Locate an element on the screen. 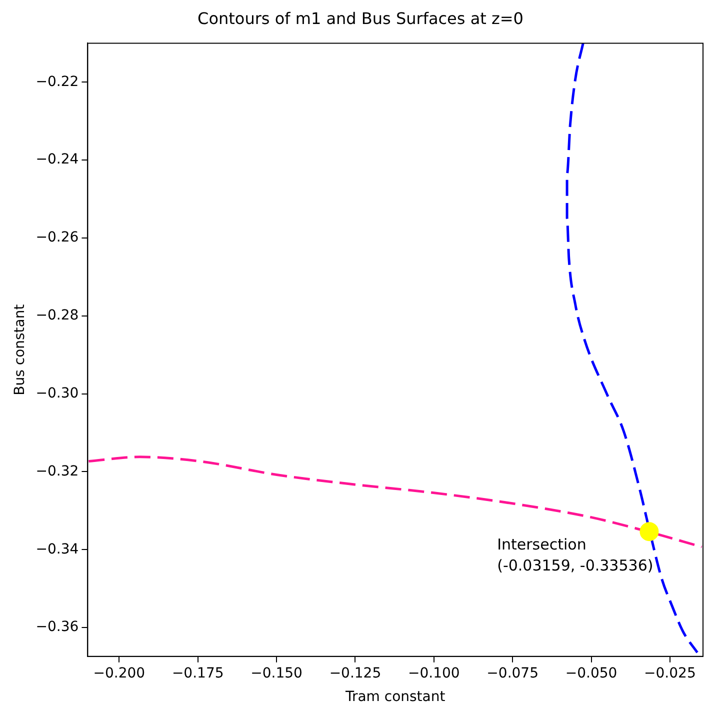 The width and height of the screenshot is (713, 716). y-tick-label: −0.24 is located at coordinates (57, 160).